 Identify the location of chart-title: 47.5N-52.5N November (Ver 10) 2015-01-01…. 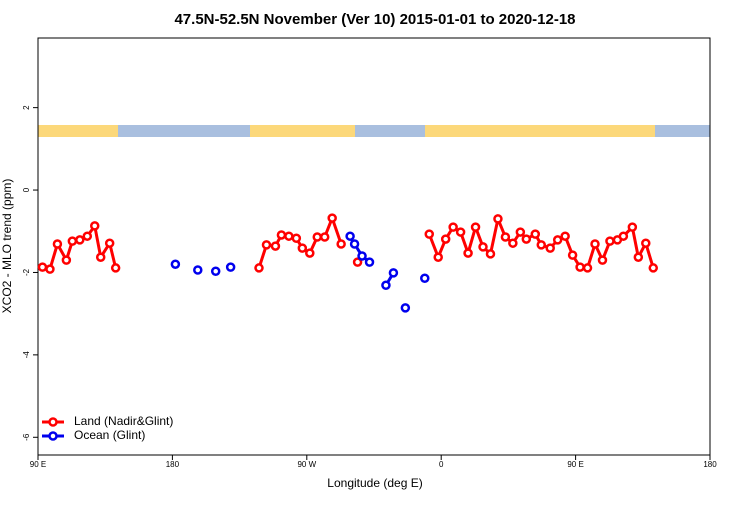
(374, 19).